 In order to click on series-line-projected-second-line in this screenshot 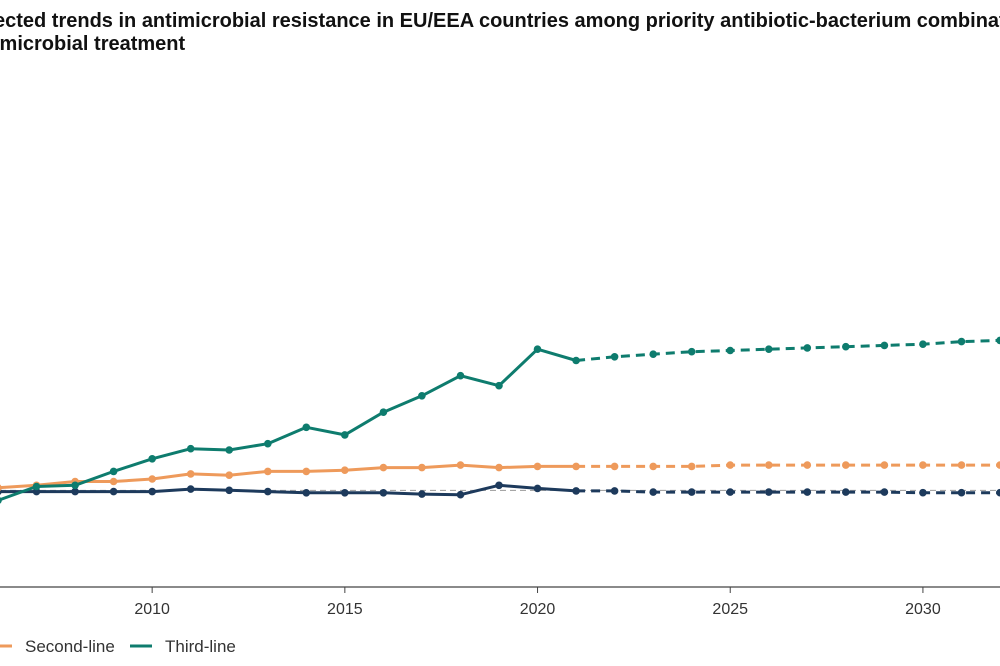, I will do `click(788, 465)`.